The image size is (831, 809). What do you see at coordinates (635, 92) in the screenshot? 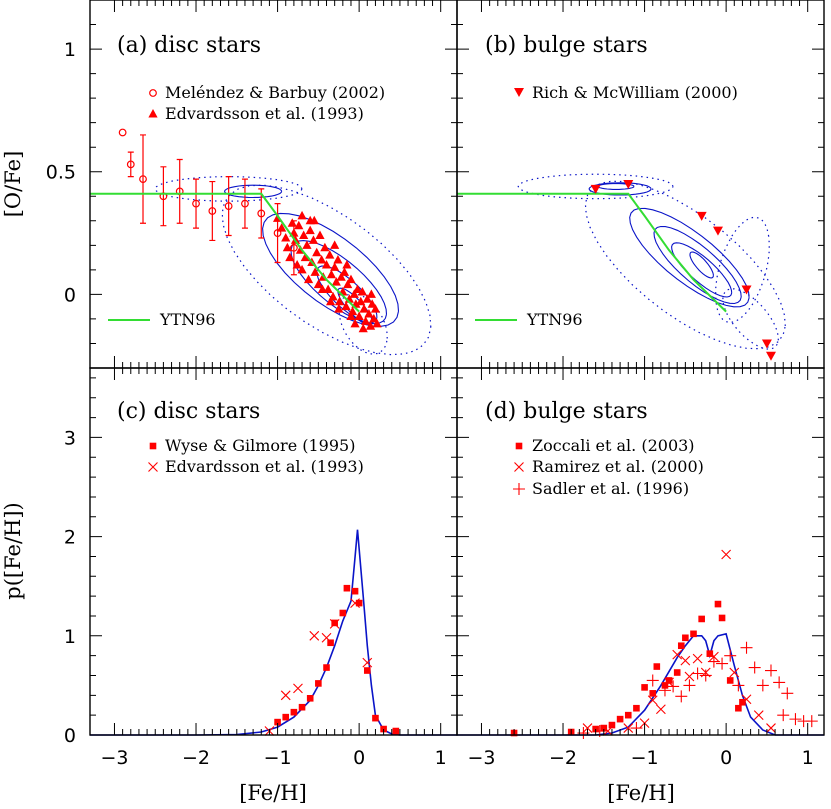
I see `legend-label-rich: Rich & McWilliam (2000)` at bounding box center [635, 92].